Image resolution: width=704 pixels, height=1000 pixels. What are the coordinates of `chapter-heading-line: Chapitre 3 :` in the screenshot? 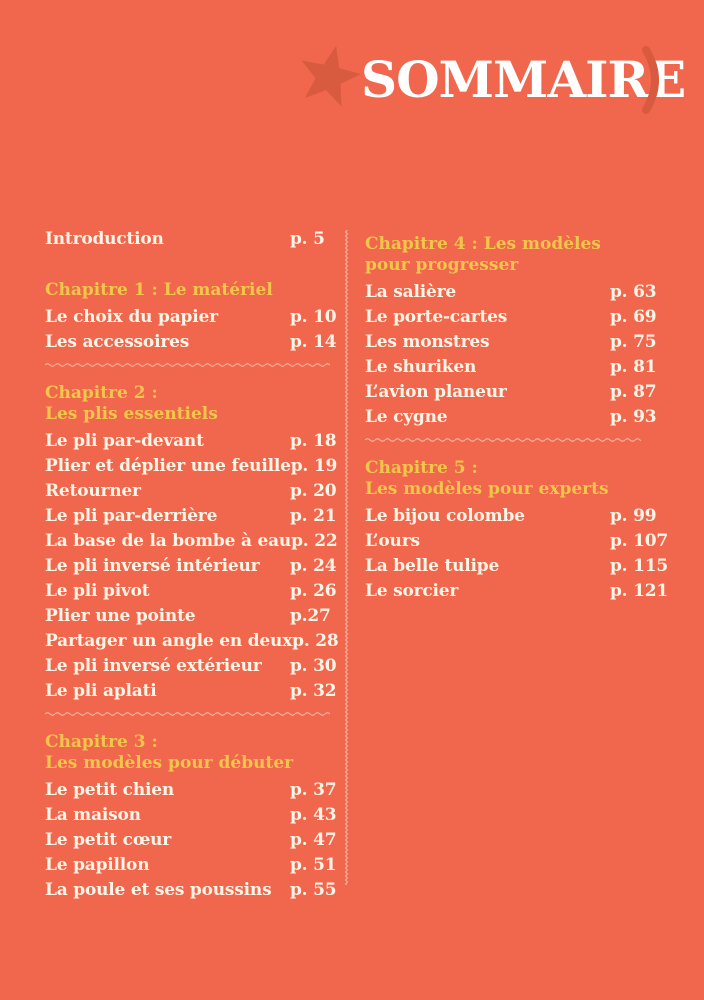 It's located at (101, 742).